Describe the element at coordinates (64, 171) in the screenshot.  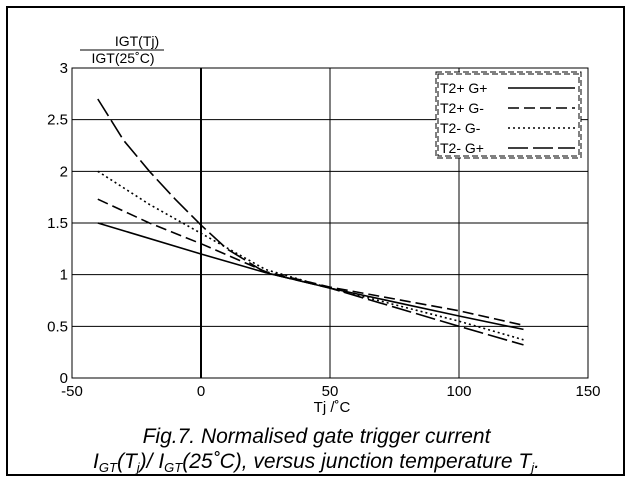
I see `y-tick-label: 2` at that location.